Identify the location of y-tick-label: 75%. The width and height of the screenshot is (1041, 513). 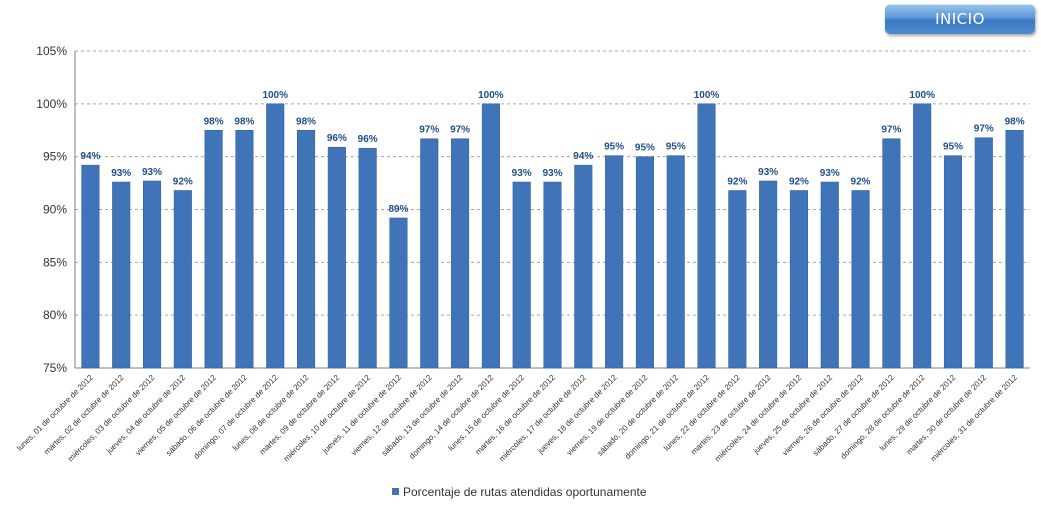
(55, 368).